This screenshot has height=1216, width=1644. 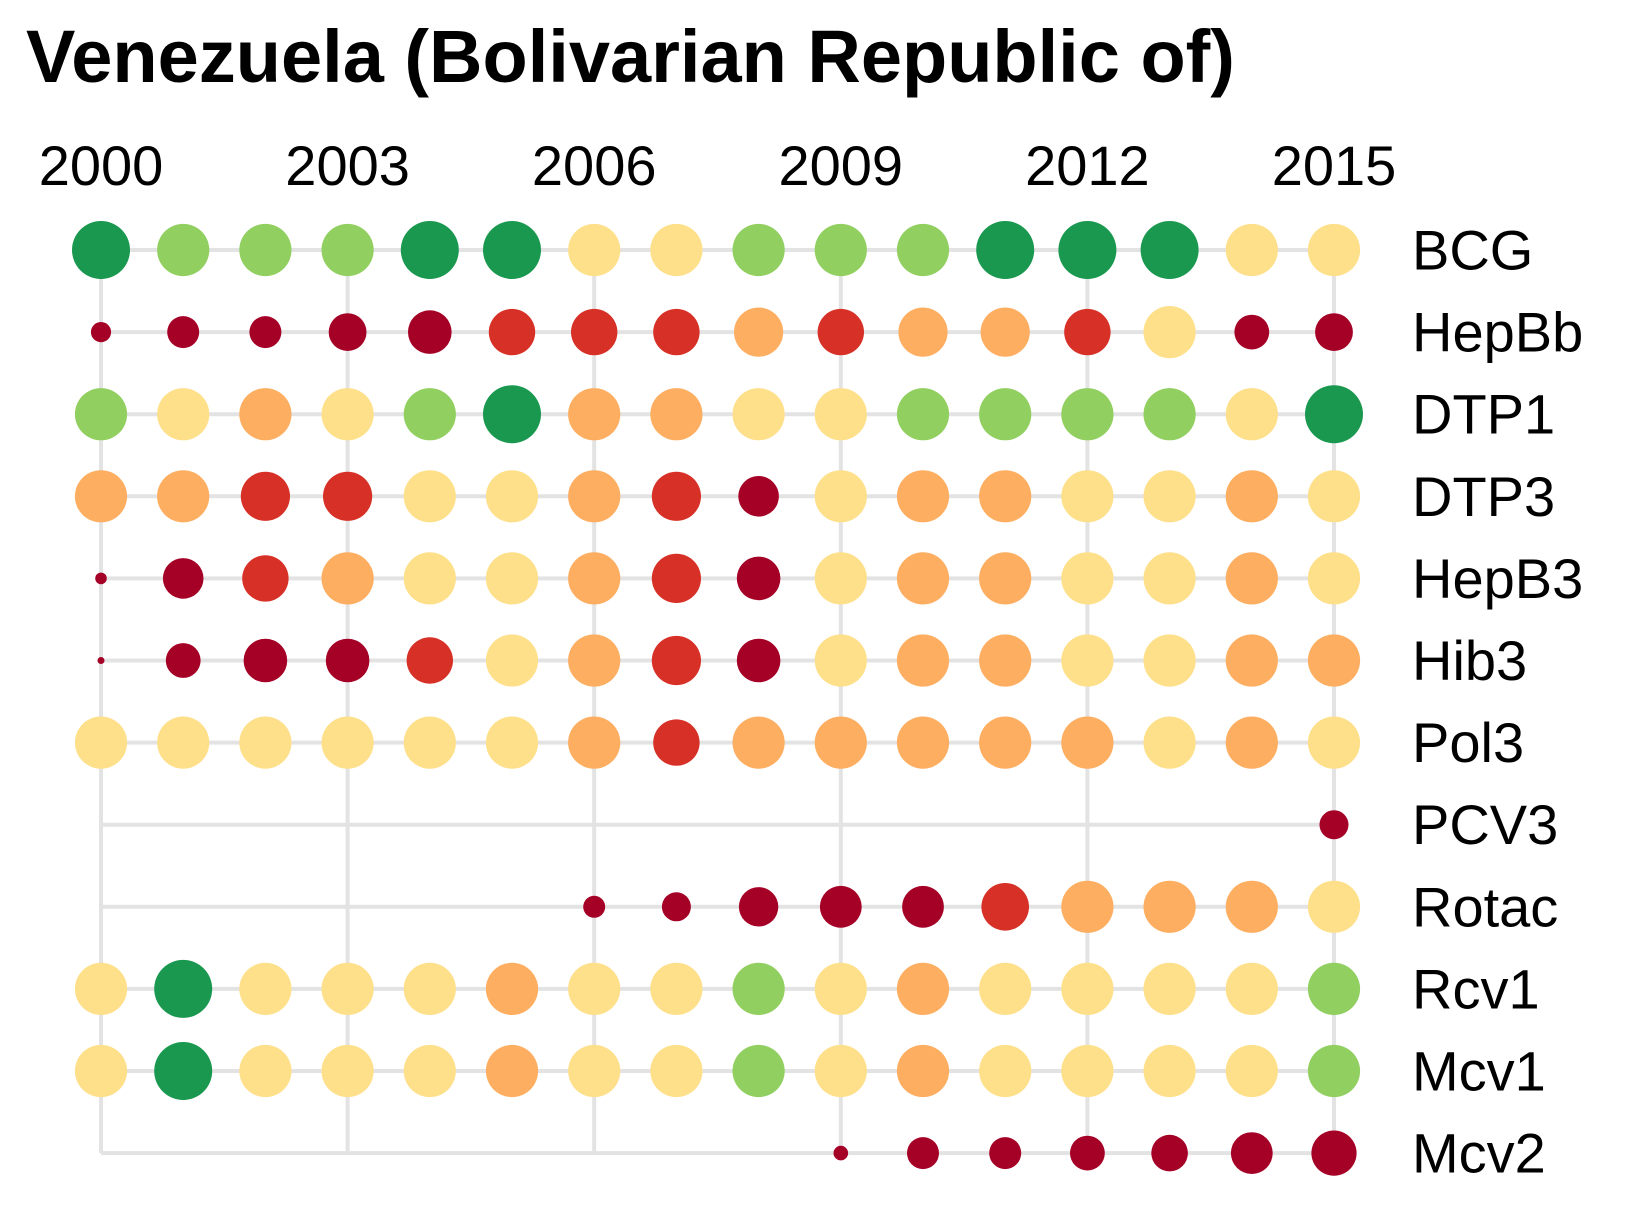 I want to click on row-label: HepBb, so click(x=1497, y=332).